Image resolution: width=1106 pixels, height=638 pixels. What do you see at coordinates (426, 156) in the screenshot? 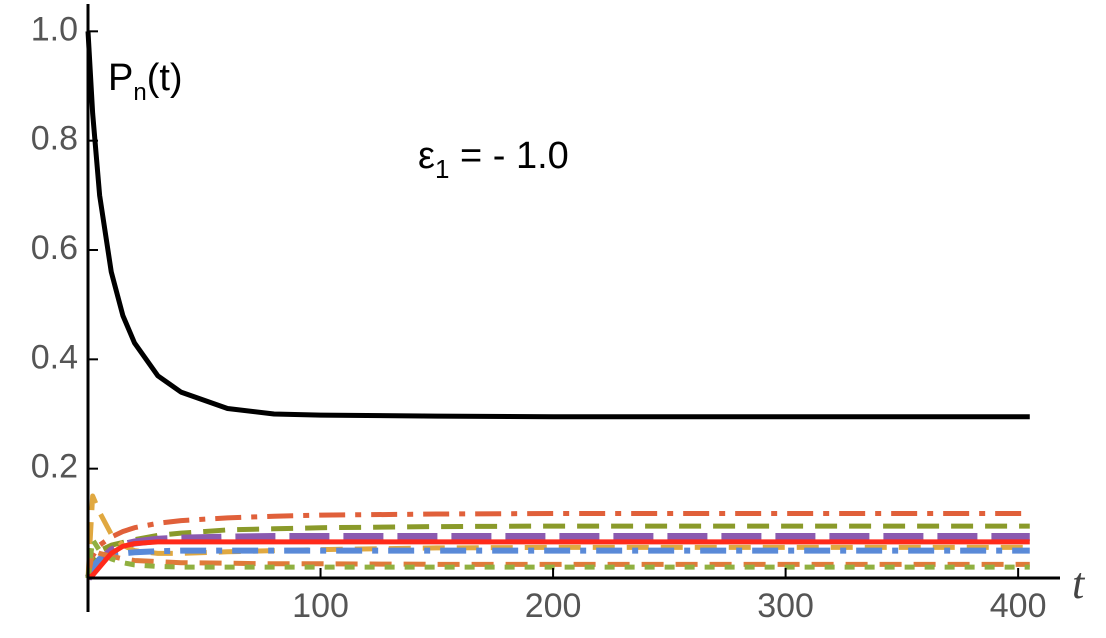
I see `annotation-symbol: ε` at bounding box center [426, 156].